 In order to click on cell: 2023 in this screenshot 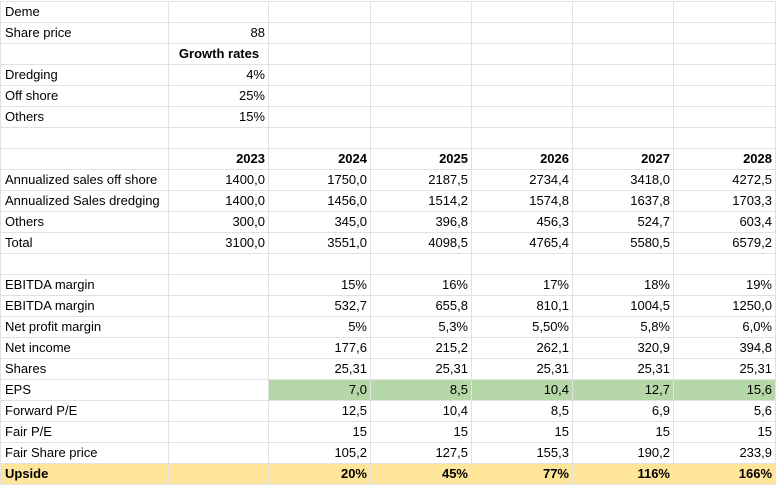, I will do `click(218, 159)`.